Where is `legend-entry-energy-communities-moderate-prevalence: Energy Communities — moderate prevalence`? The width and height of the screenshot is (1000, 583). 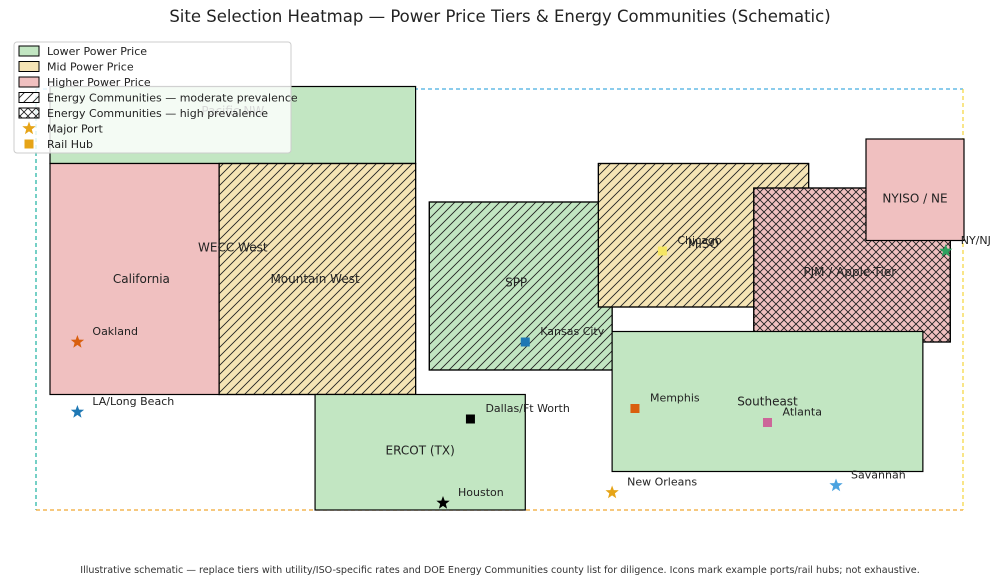 legend-entry-energy-communities-moderate-prevalence: Energy Communities — moderate prevalence is located at coordinates (158, 98).